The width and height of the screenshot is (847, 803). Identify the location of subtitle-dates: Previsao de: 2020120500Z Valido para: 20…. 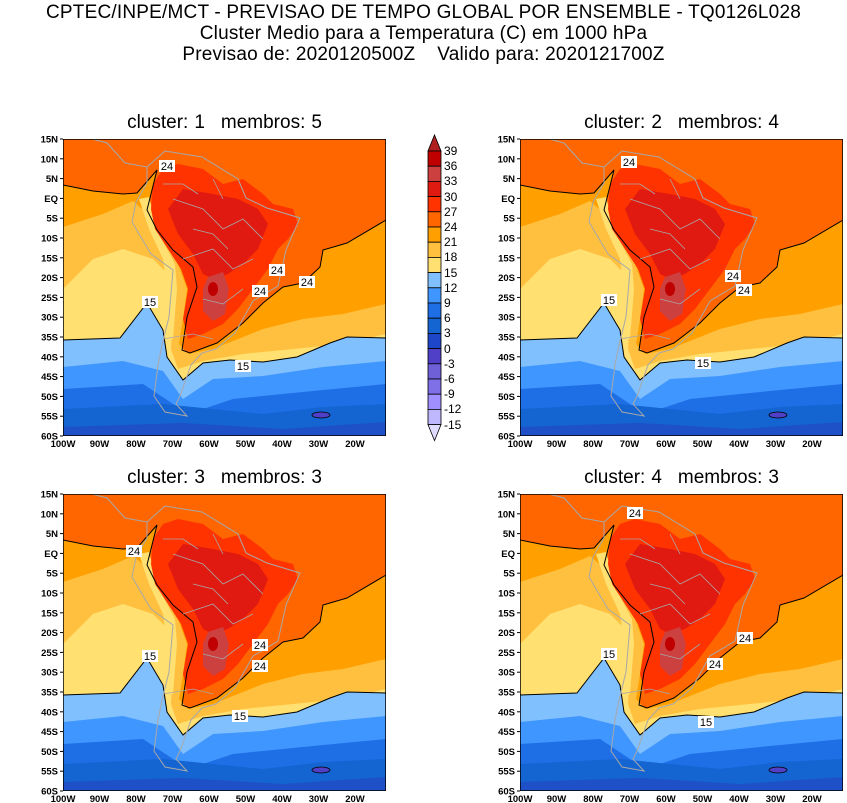
(423, 54).